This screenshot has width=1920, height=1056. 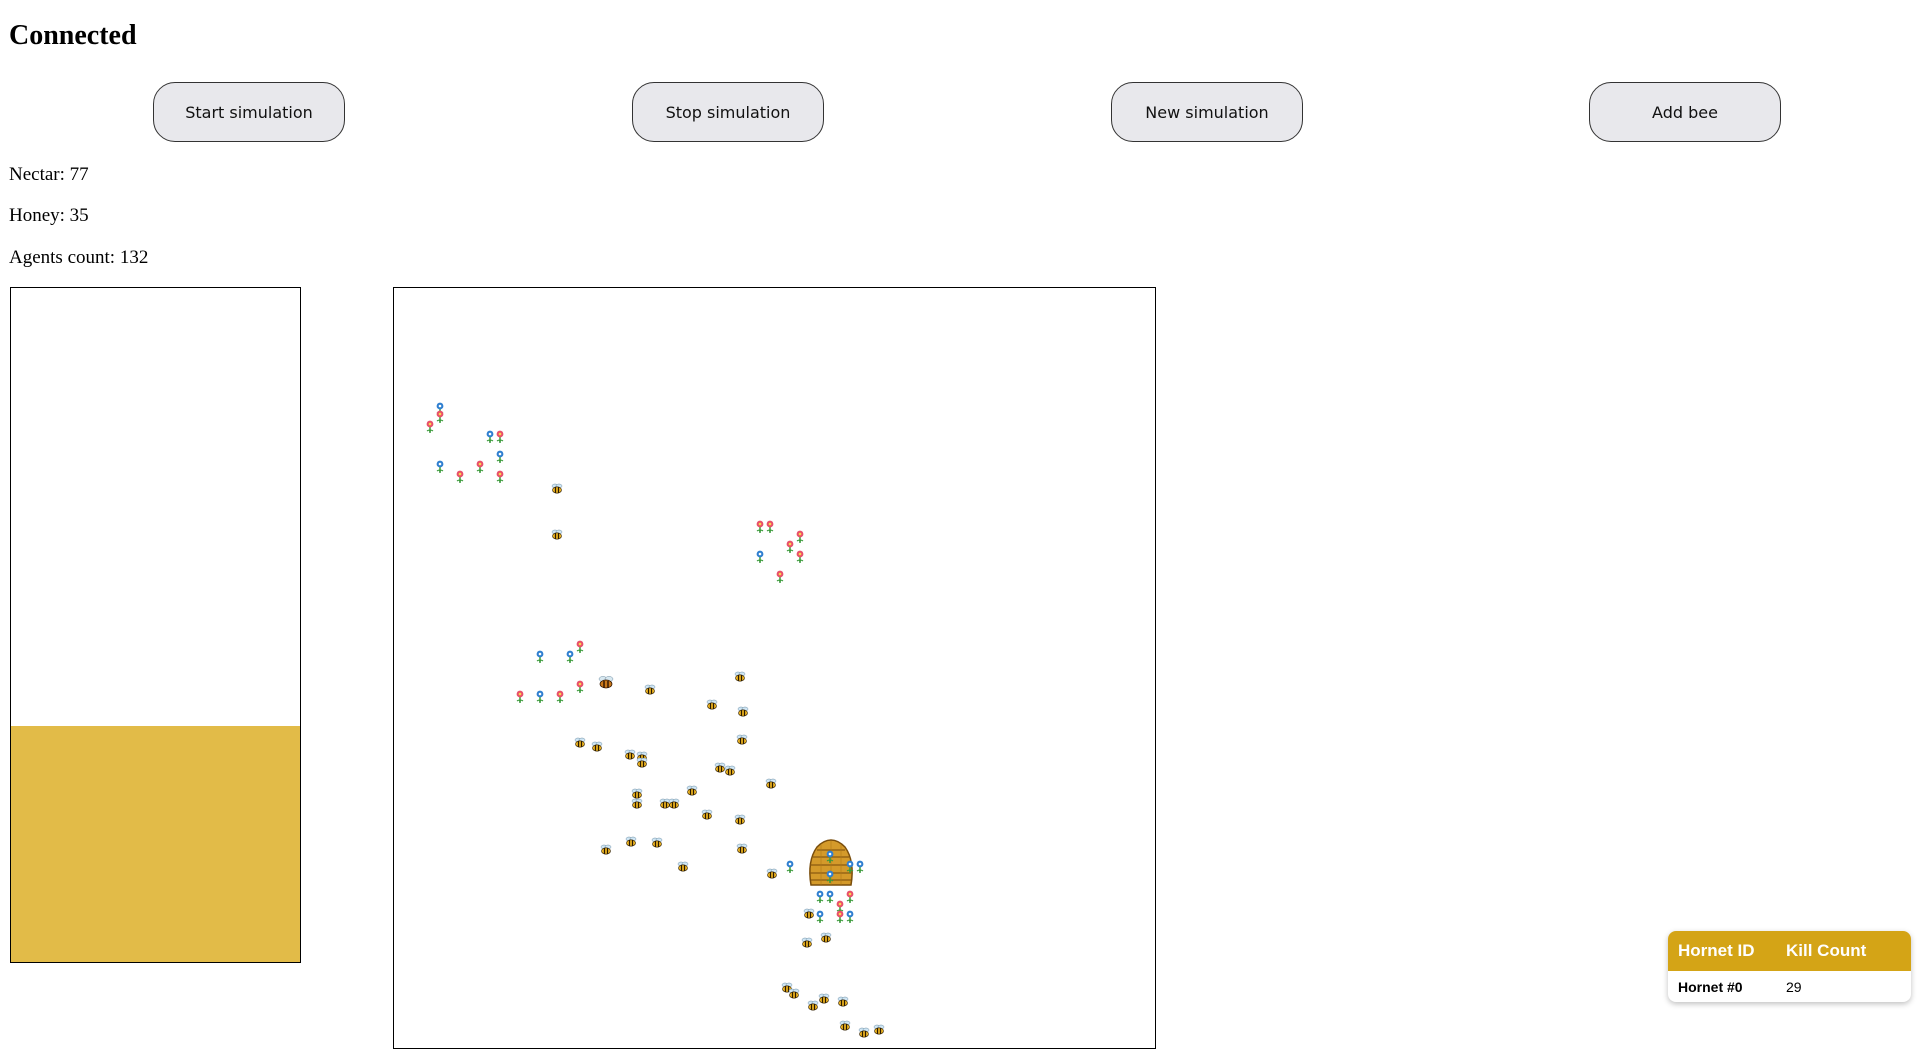 What do you see at coordinates (1716, 950) in the screenshot?
I see `hornet-id-header: Hornet ID` at bounding box center [1716, 950].